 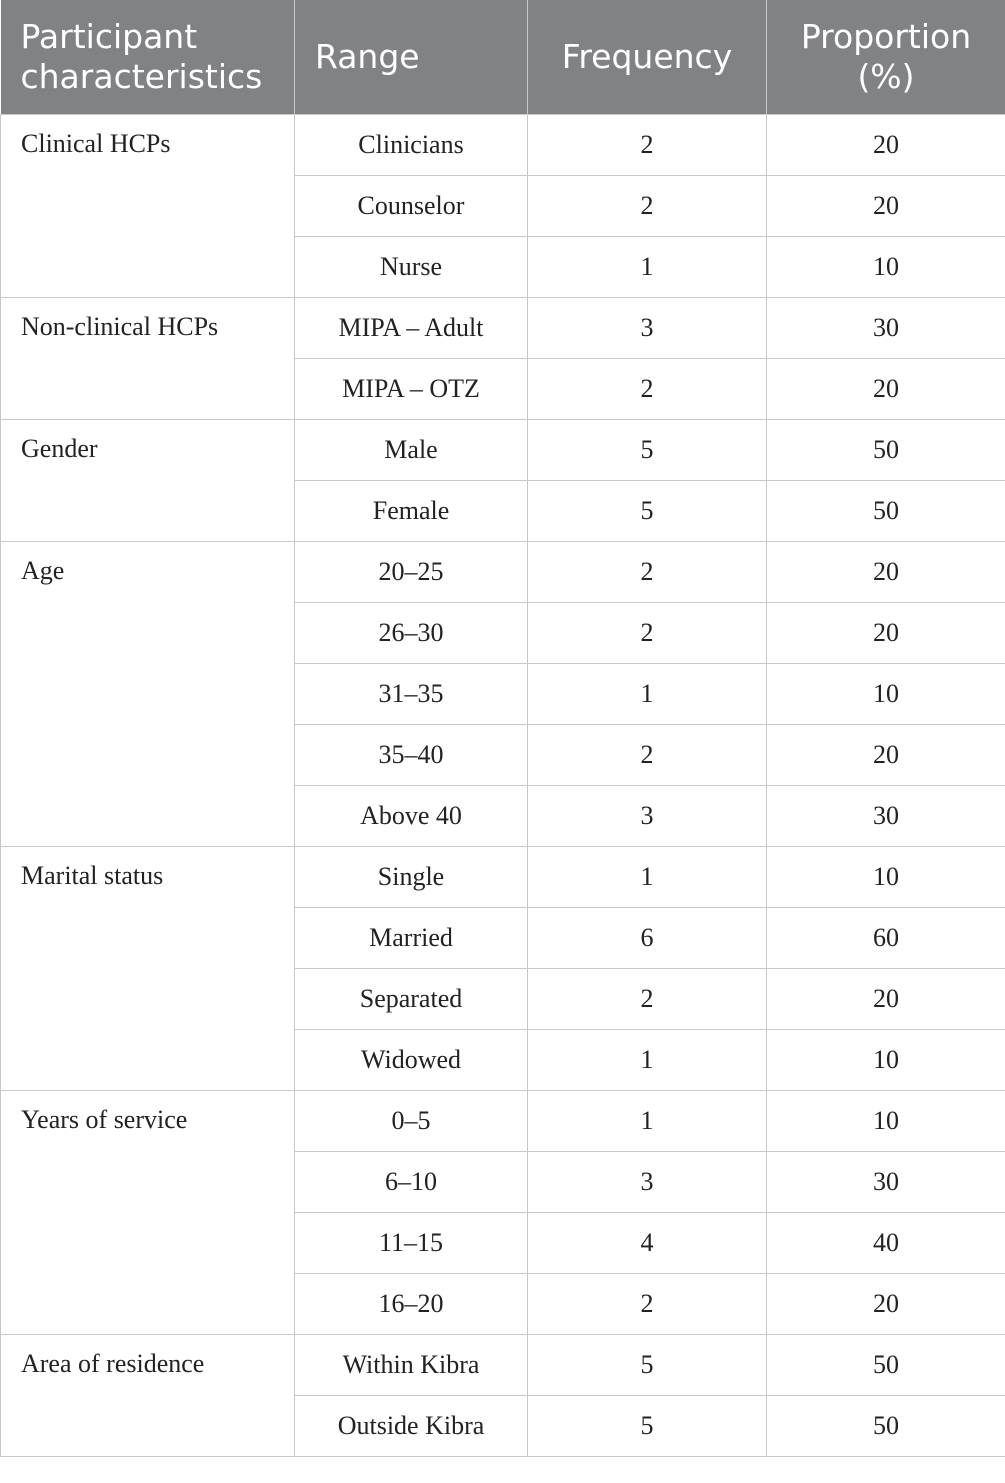 What do you see at coordinates (411, 1365) in the screenshot?
I see `range-cell: Within Kibra` at bounding box center [411, 1365].